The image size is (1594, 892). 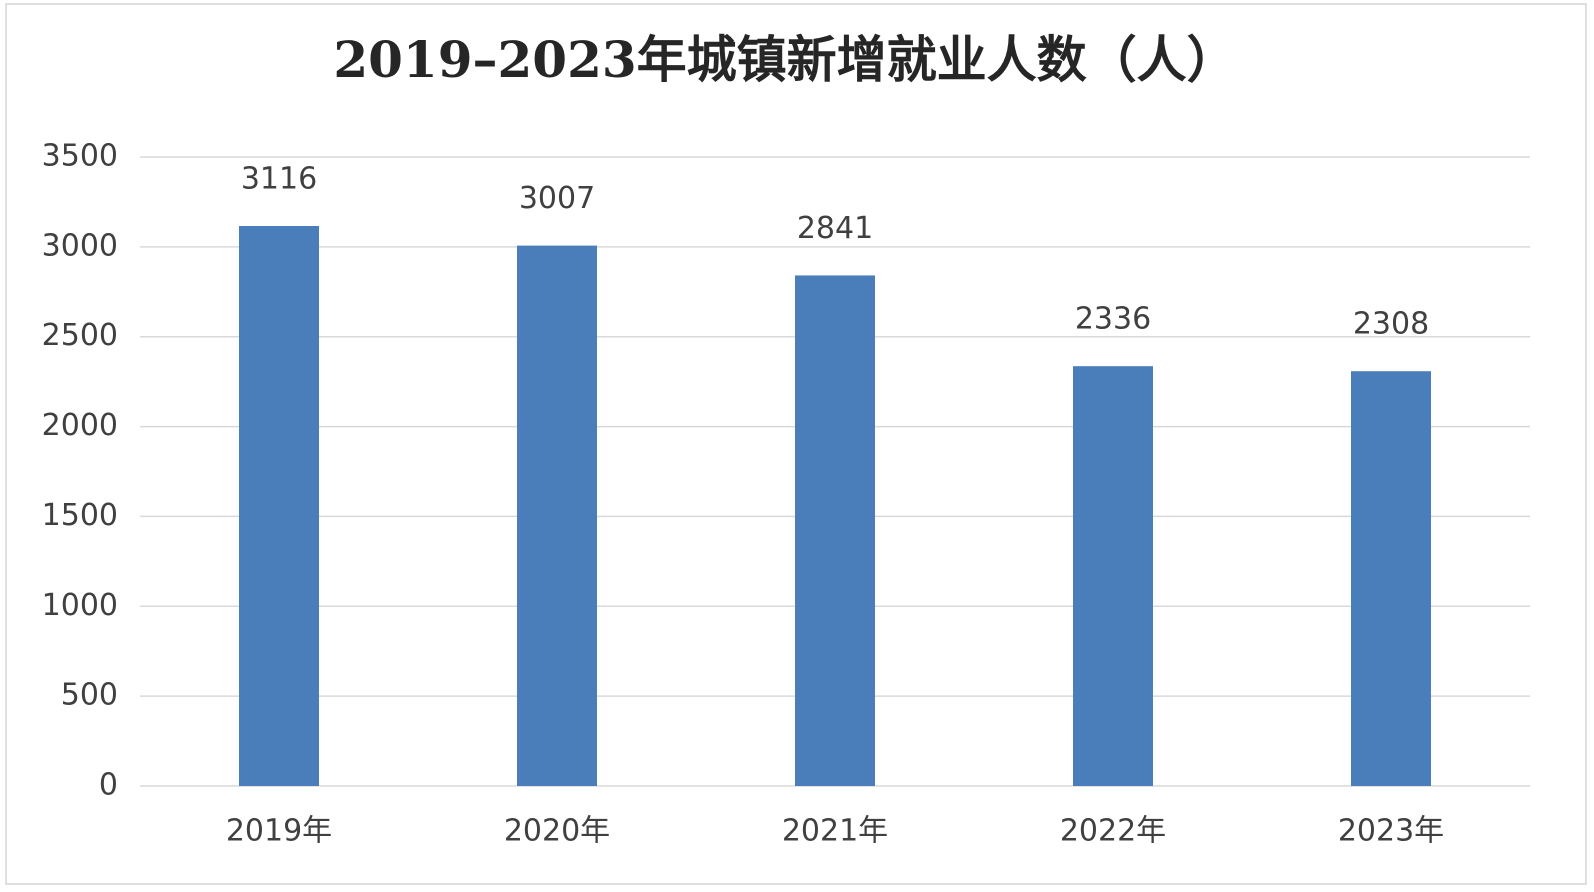 What do you see at coordinates (80, 425) in the screenshot?
I see `y-tick-label: 2000` at bounding box center [80, 425].